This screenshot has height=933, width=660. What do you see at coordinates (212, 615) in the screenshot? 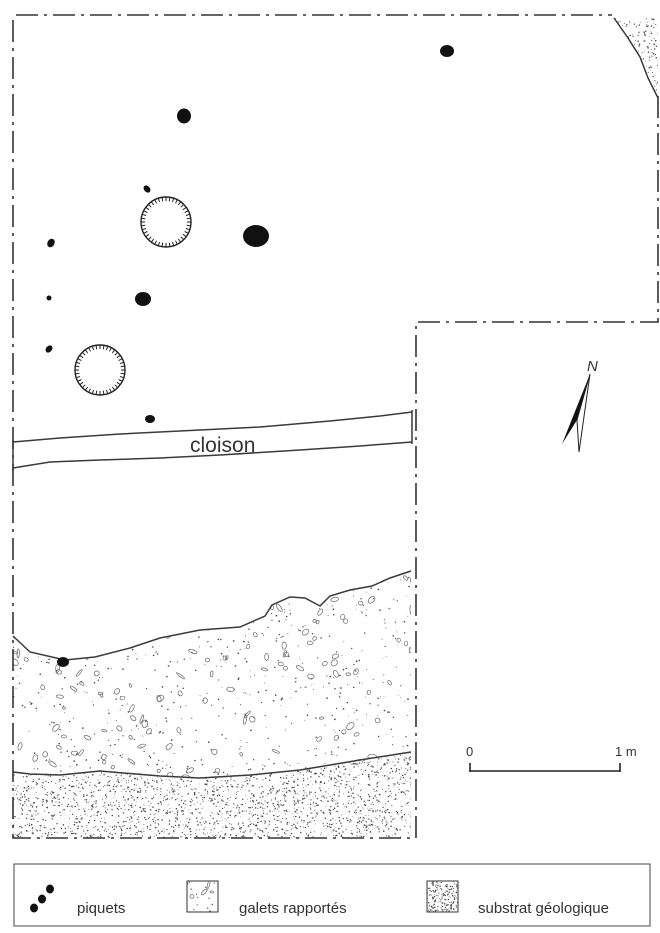
I see `pebble-layer-top-edge` at bounding box center [212, 615].